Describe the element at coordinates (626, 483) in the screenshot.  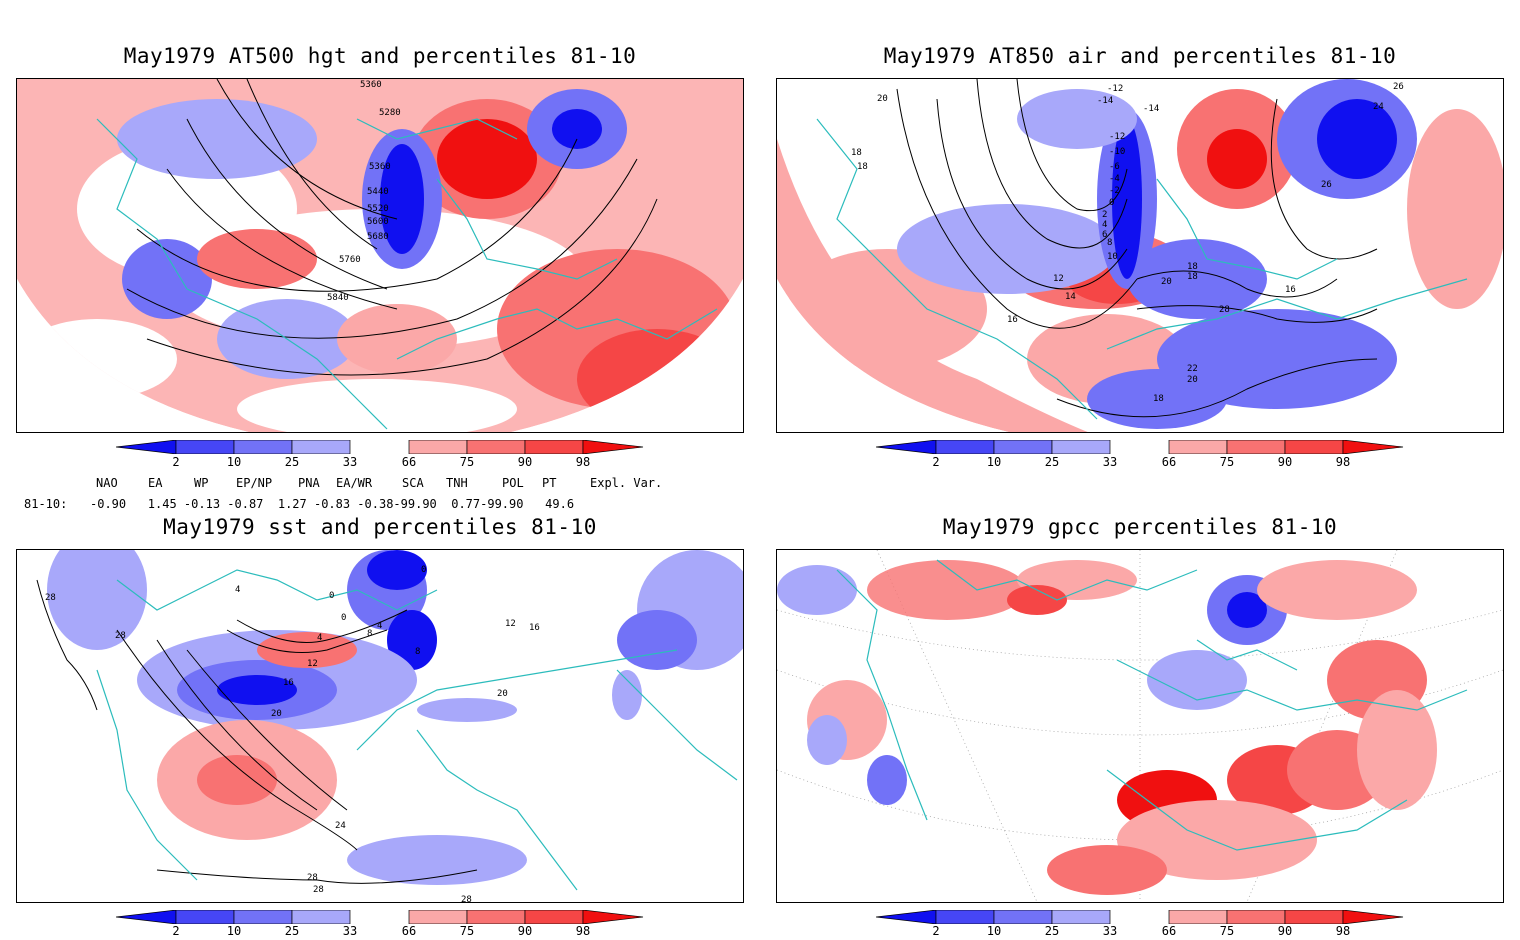
I see `index-header: Expl. Var.` at that location.